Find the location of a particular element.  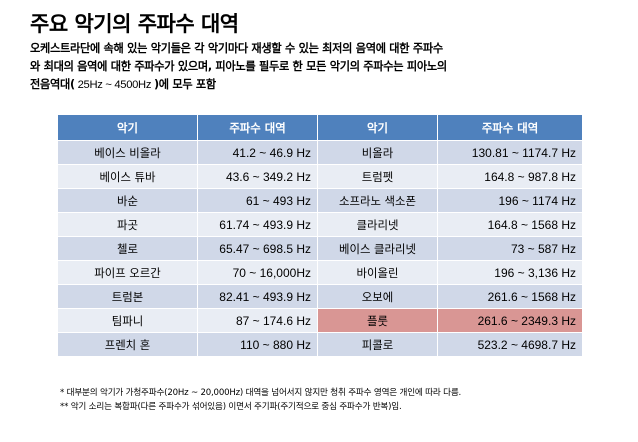

frequency-cell: 70 ~ 16,000Hz is located at coordinates (257, 272).